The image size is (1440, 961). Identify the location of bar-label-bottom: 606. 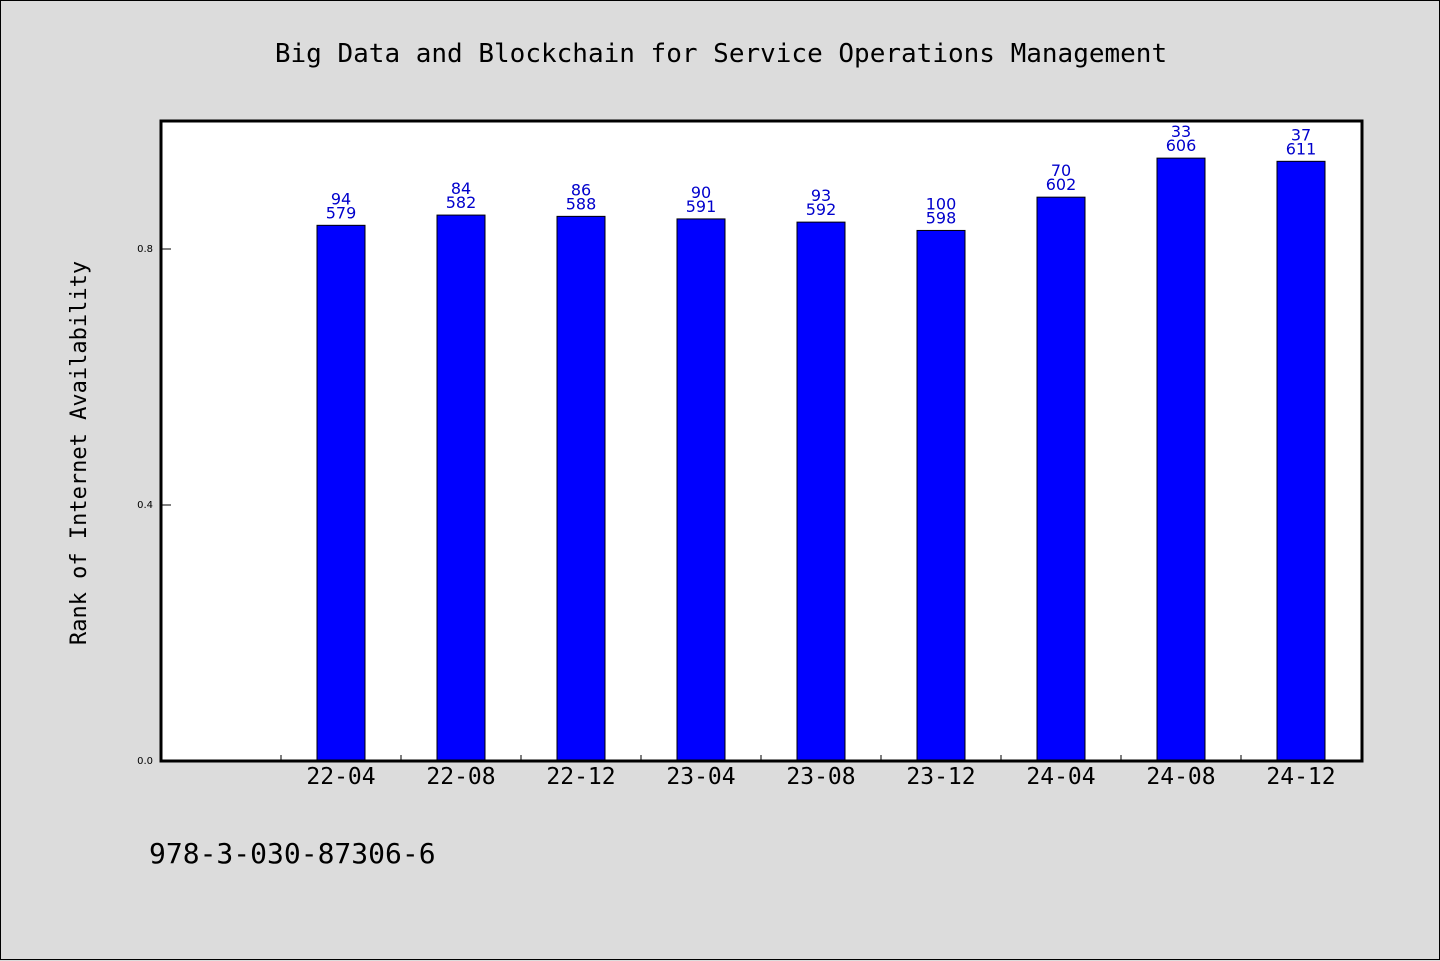
(1181, 145).